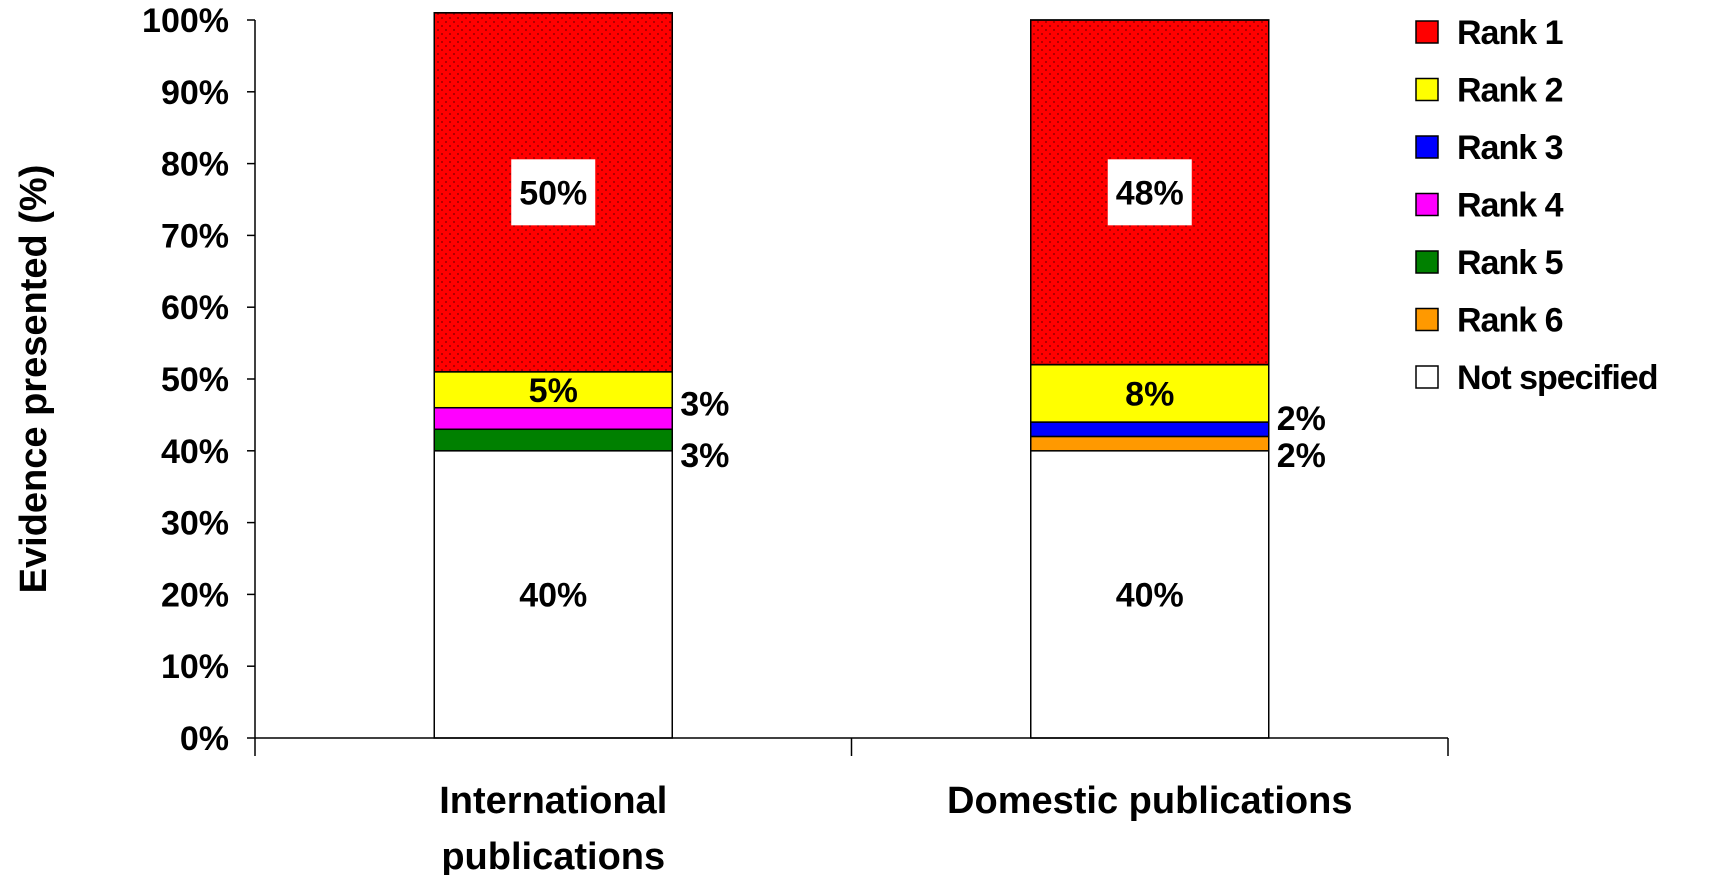  I want to click on legend-label-not-specified: Not specified, so click(1557, 378).